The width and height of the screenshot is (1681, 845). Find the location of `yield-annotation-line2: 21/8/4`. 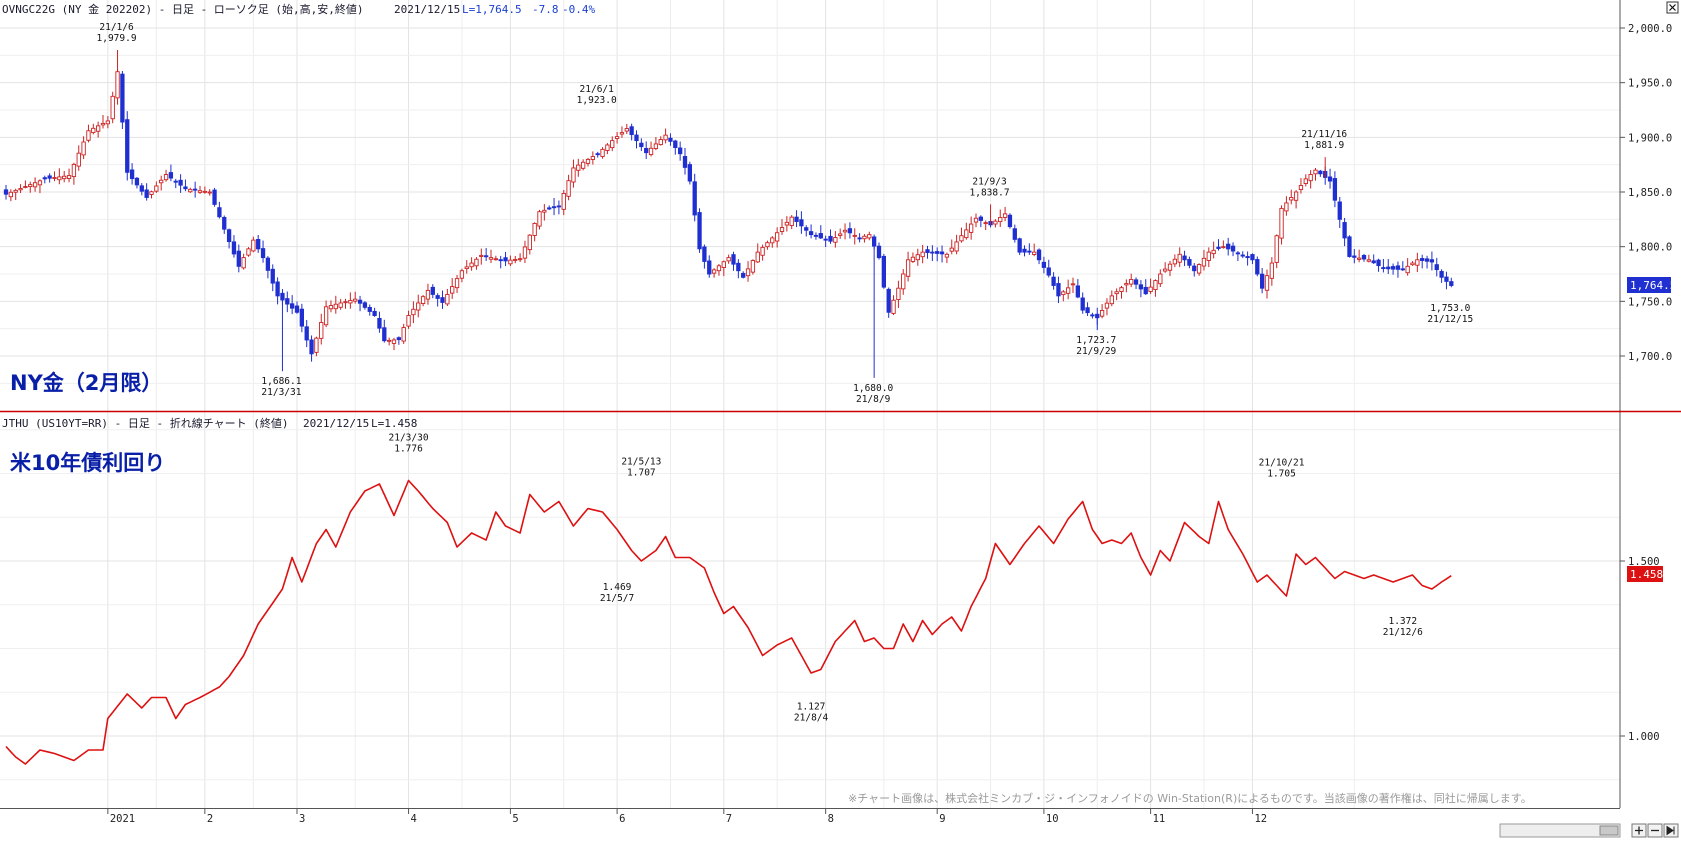

yield-annotation-line2: 21/8/4 is located at coordinates (811, 718).